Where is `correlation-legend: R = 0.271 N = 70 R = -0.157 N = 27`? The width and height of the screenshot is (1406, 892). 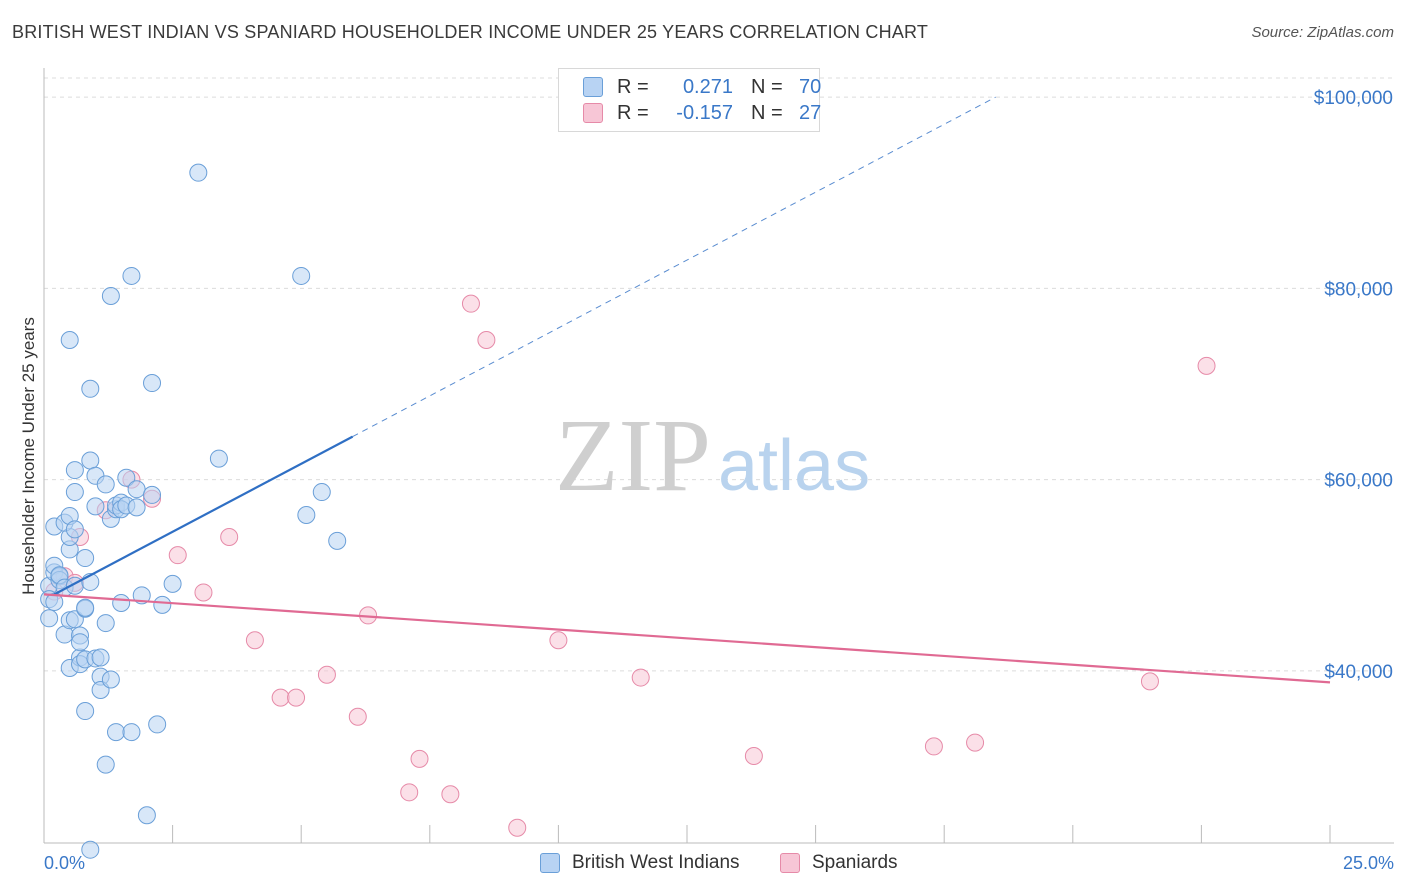 correlation-legend: R = 0.271 N = 70 R = -0.157 N = 27 is located at coordinates (689, 100).